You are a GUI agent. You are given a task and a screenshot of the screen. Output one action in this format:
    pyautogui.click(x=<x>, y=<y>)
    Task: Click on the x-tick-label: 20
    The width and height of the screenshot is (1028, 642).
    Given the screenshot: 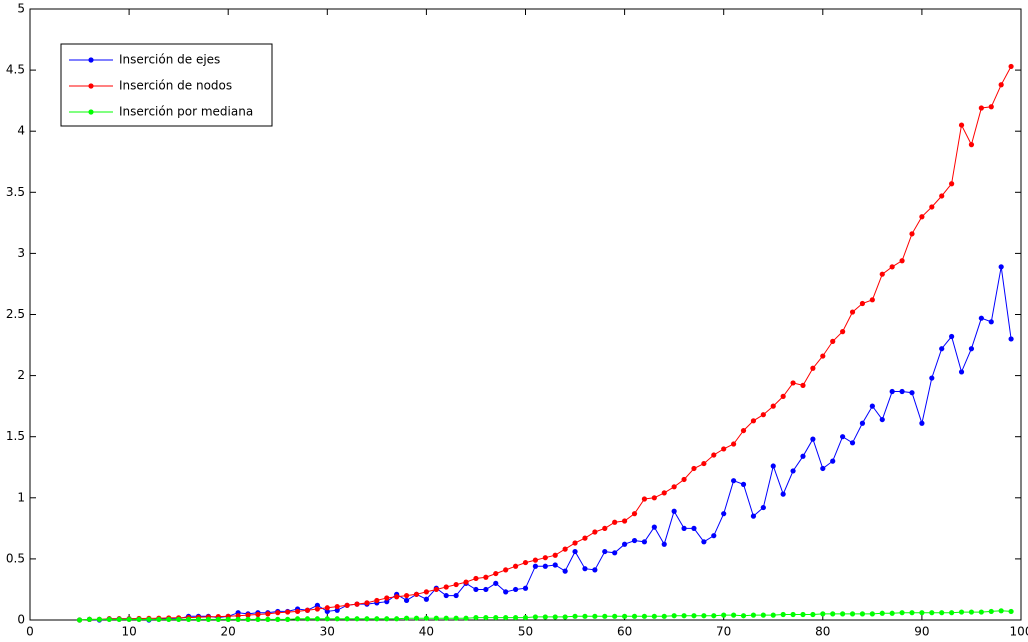 What is the action you would take?
    pyautogui.click(x=228, y=632)
    